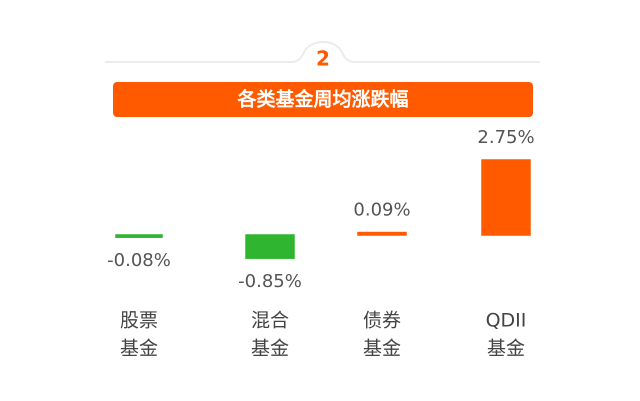 Image resolution: width=640 pixels, height=401 pixels. I want to click on category-label: 债券, so click(382, 321).